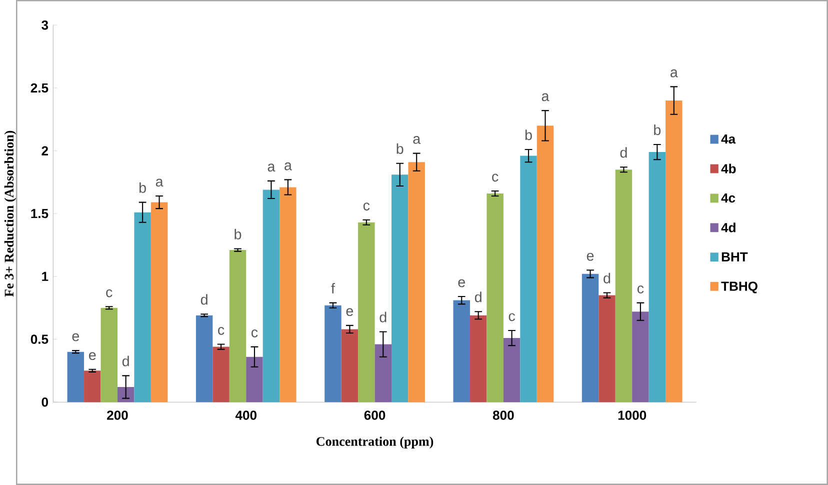 The width and height of the screenshot is (828, 485). Describe the element at coordinates (735, 257) in the screenshot. I see `legend-label: BHT` at that location.